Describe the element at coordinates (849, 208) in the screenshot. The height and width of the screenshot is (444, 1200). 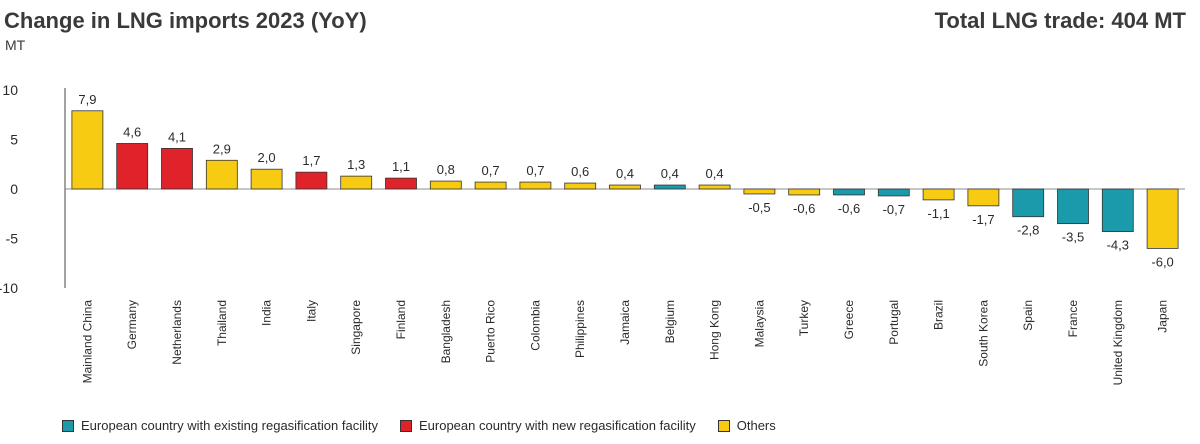
I see `data-label-17: -0,6` at that location.